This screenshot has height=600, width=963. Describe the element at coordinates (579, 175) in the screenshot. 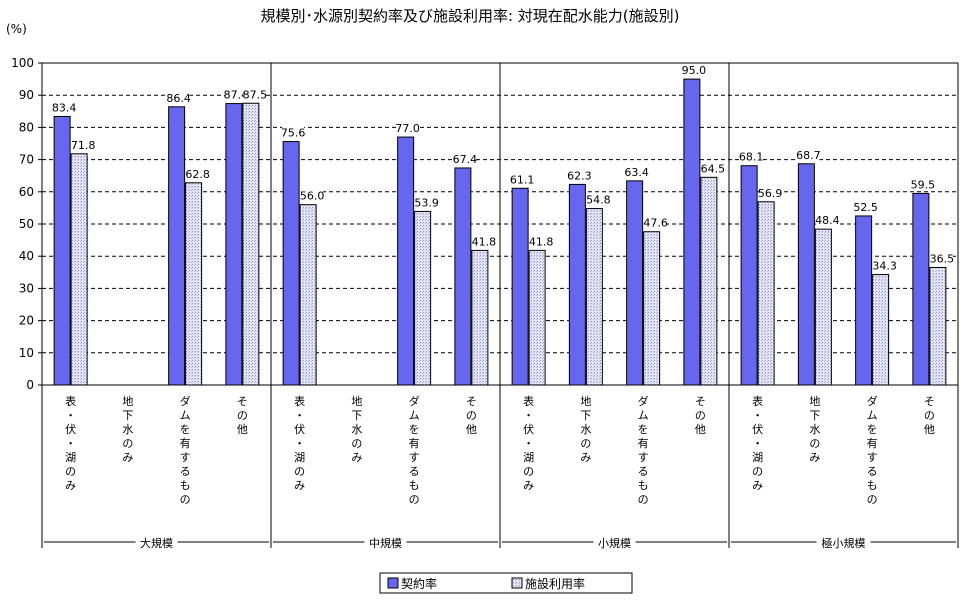

I see `data-label-contract: 62.3` at that location.